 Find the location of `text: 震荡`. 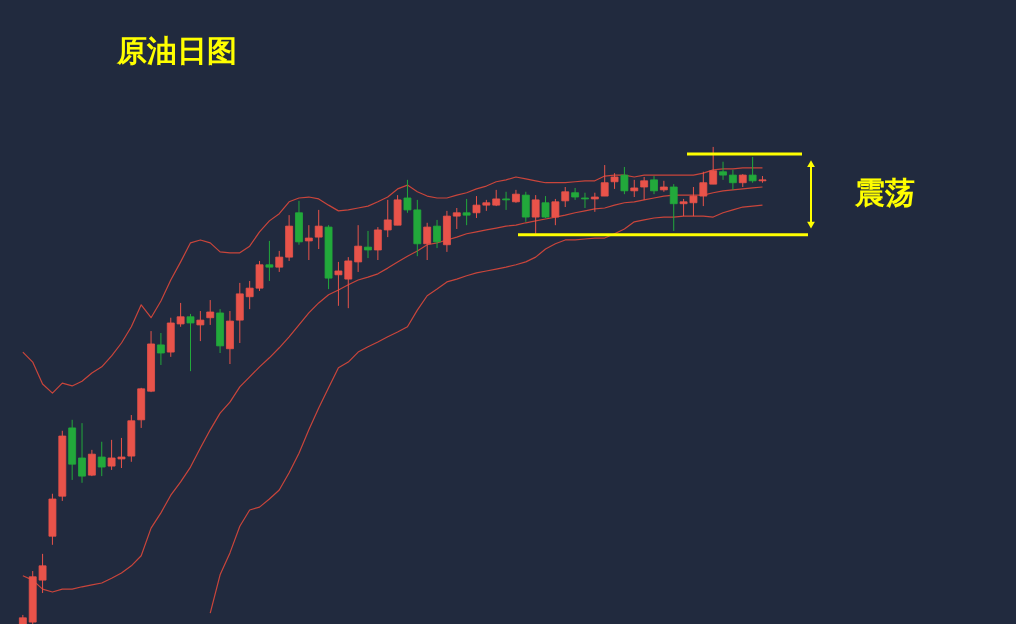

text: 震荡 is located at coordinates (884, 193).